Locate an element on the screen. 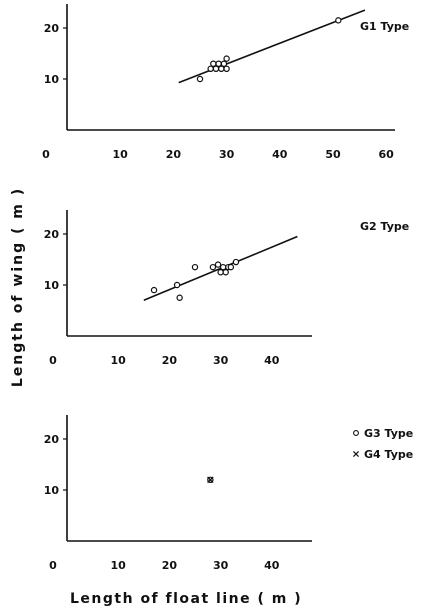 Image resolution: width=426 pixels, height=612 pixels. x-tick-label: 50 is located at coordinates (333, 154).